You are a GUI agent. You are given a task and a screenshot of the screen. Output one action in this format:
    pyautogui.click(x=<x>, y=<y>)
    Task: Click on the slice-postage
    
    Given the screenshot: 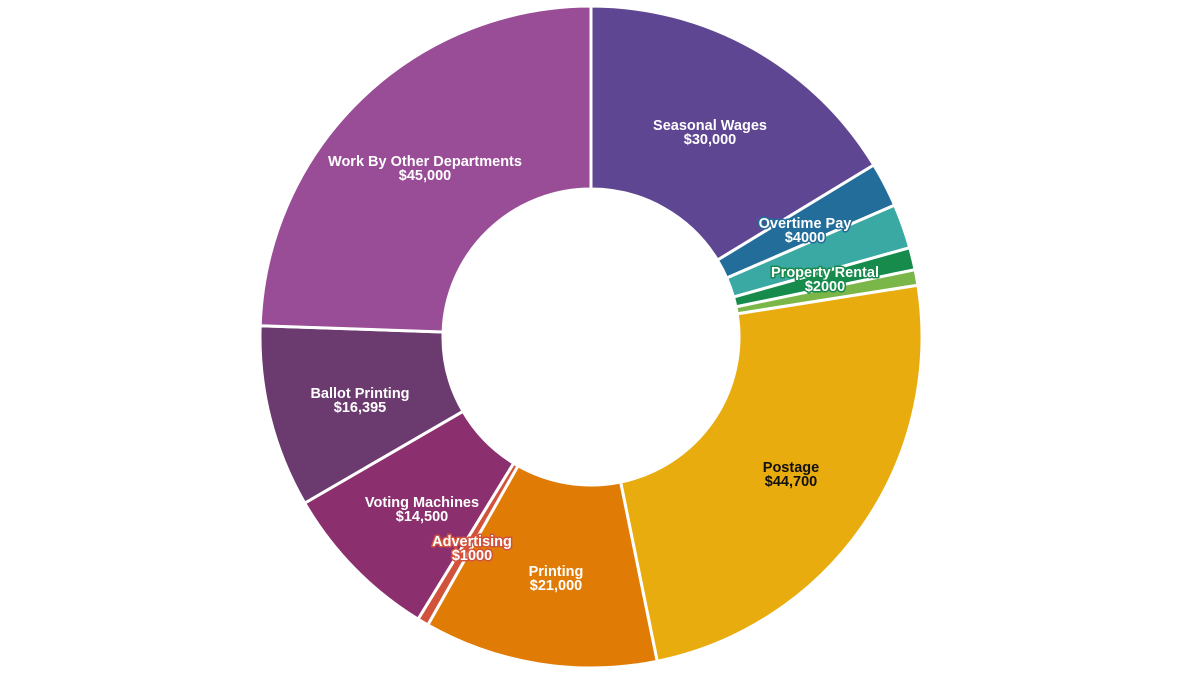 What is the action you would take?
    pyautogui.click(x=771, y=473)
    